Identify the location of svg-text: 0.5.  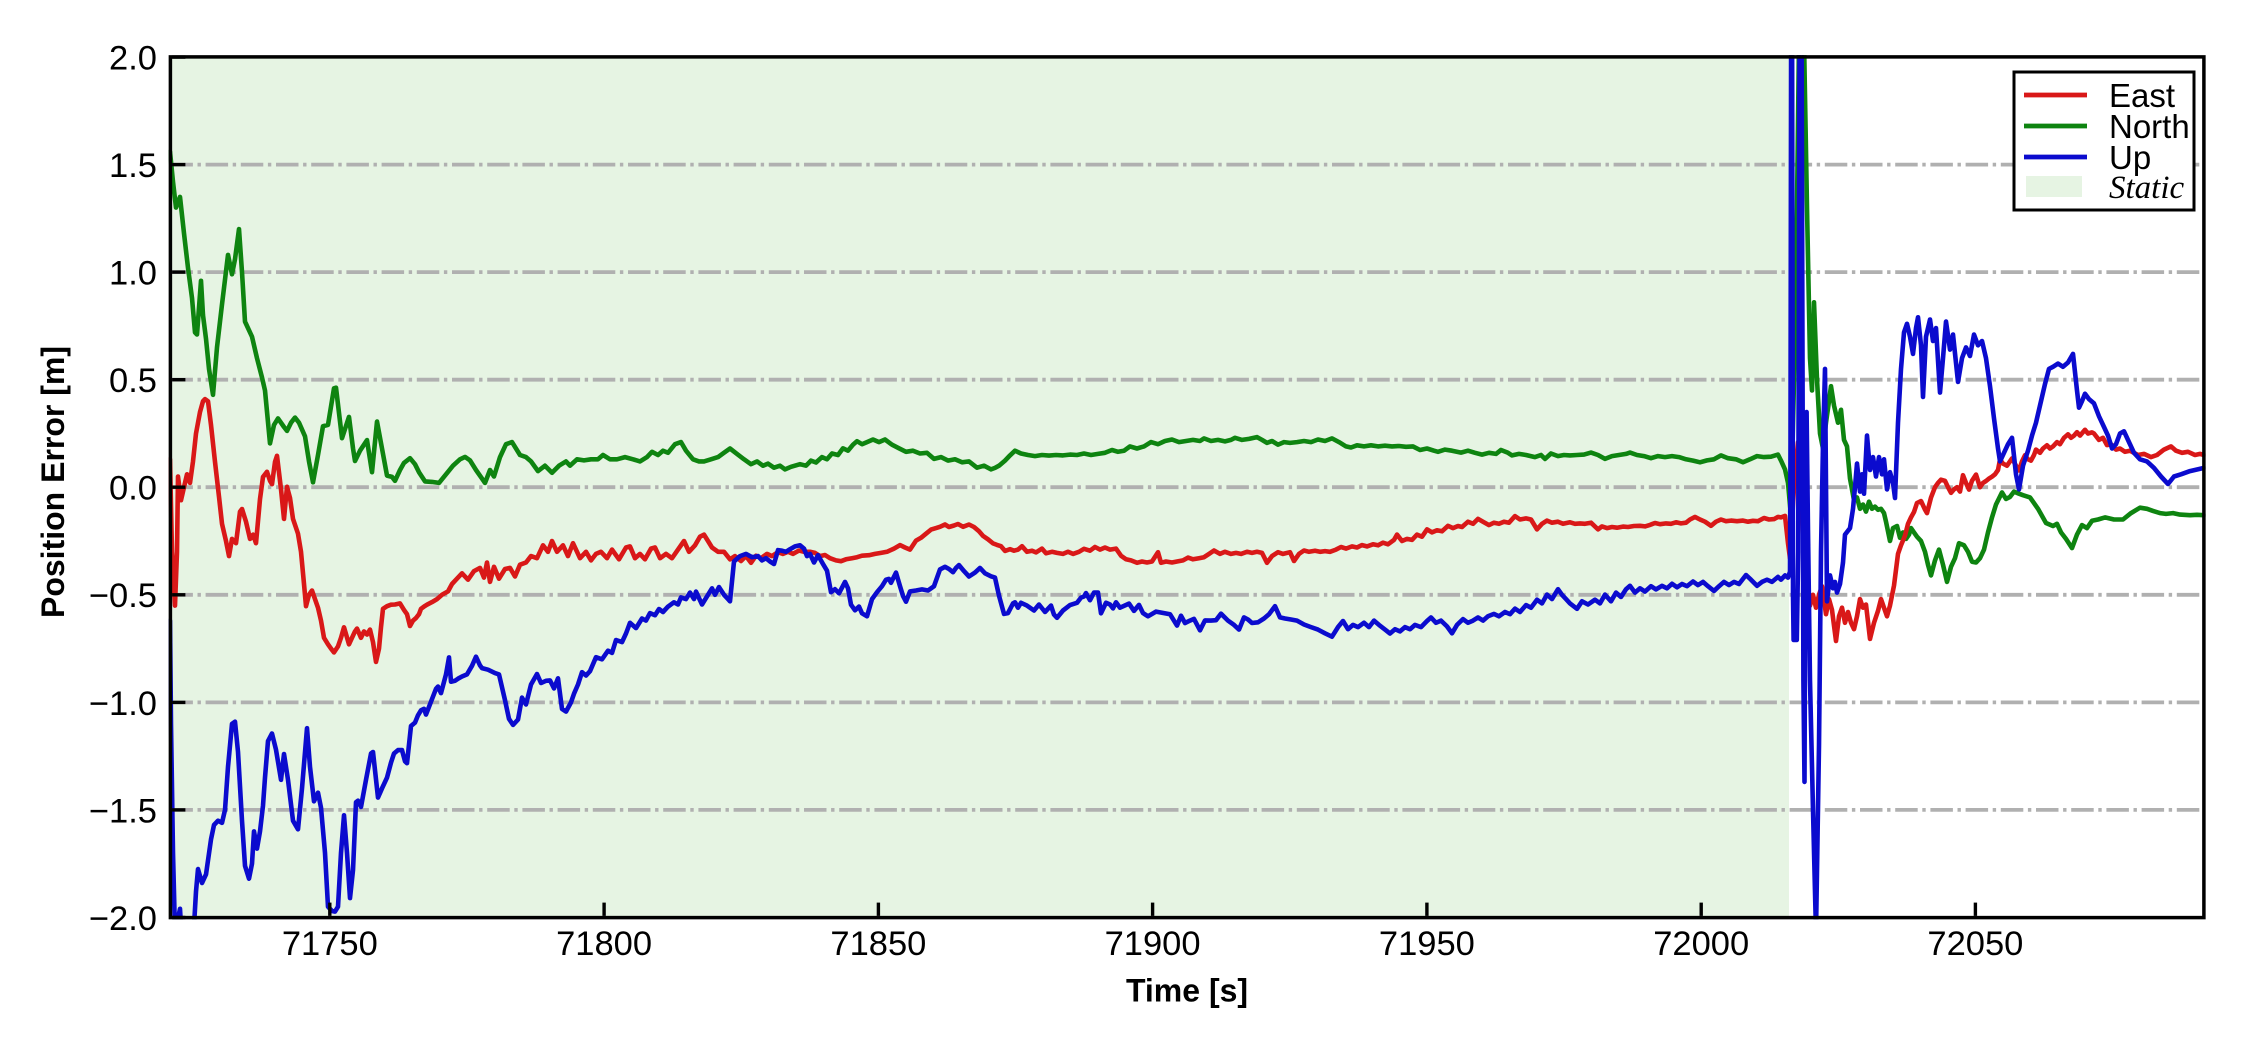
(133, 381).